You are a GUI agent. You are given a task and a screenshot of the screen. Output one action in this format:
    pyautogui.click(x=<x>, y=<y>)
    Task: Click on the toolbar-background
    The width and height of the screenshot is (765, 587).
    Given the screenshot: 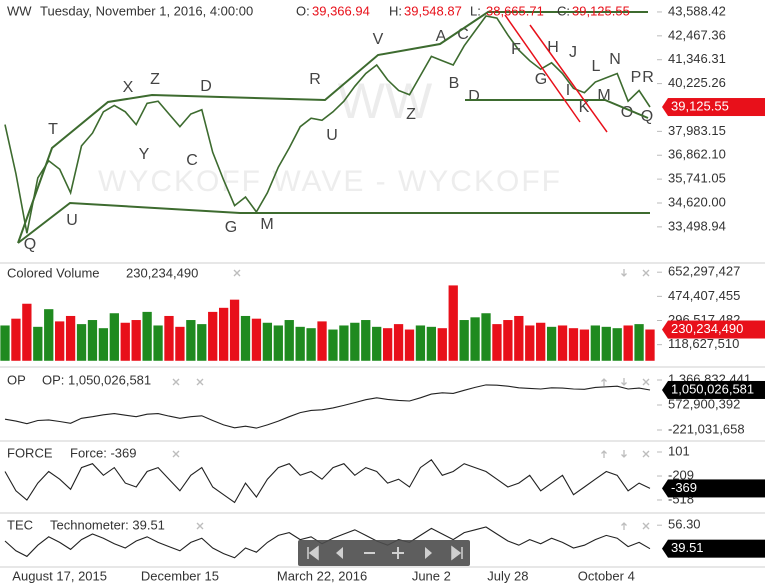 What is the action you would take?
    pyautogui.click(x=384, y=553)
    